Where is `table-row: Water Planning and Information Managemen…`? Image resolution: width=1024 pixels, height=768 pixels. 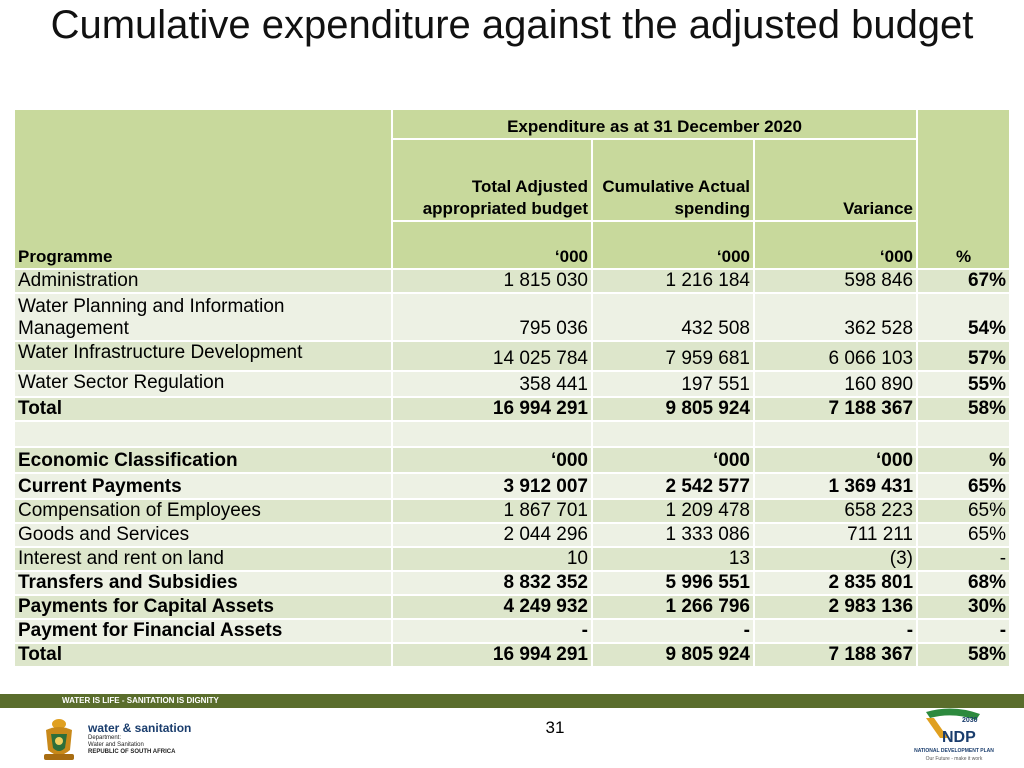
table-row: Water Planning and Information Managemen… is located at coordinates (512, 317).